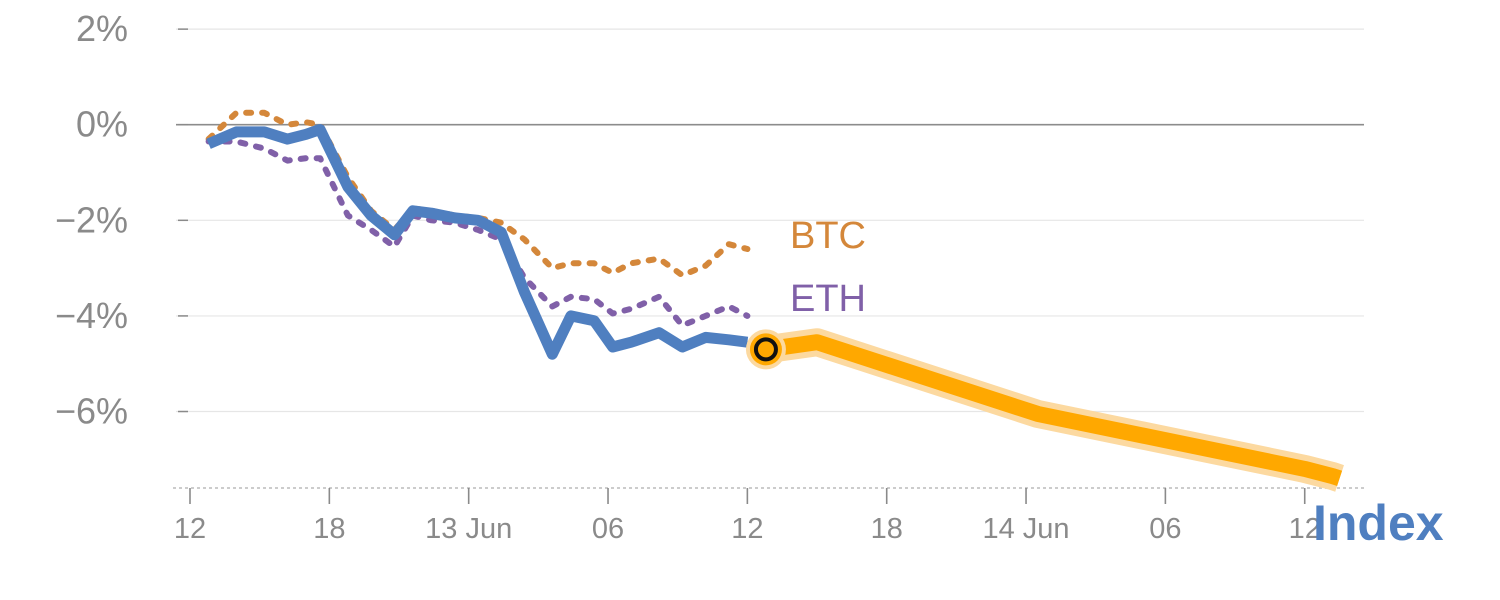  Describe the element at coordinates (91, 411) in the screenshot. I see `y-tick-label: −6%` at that location.